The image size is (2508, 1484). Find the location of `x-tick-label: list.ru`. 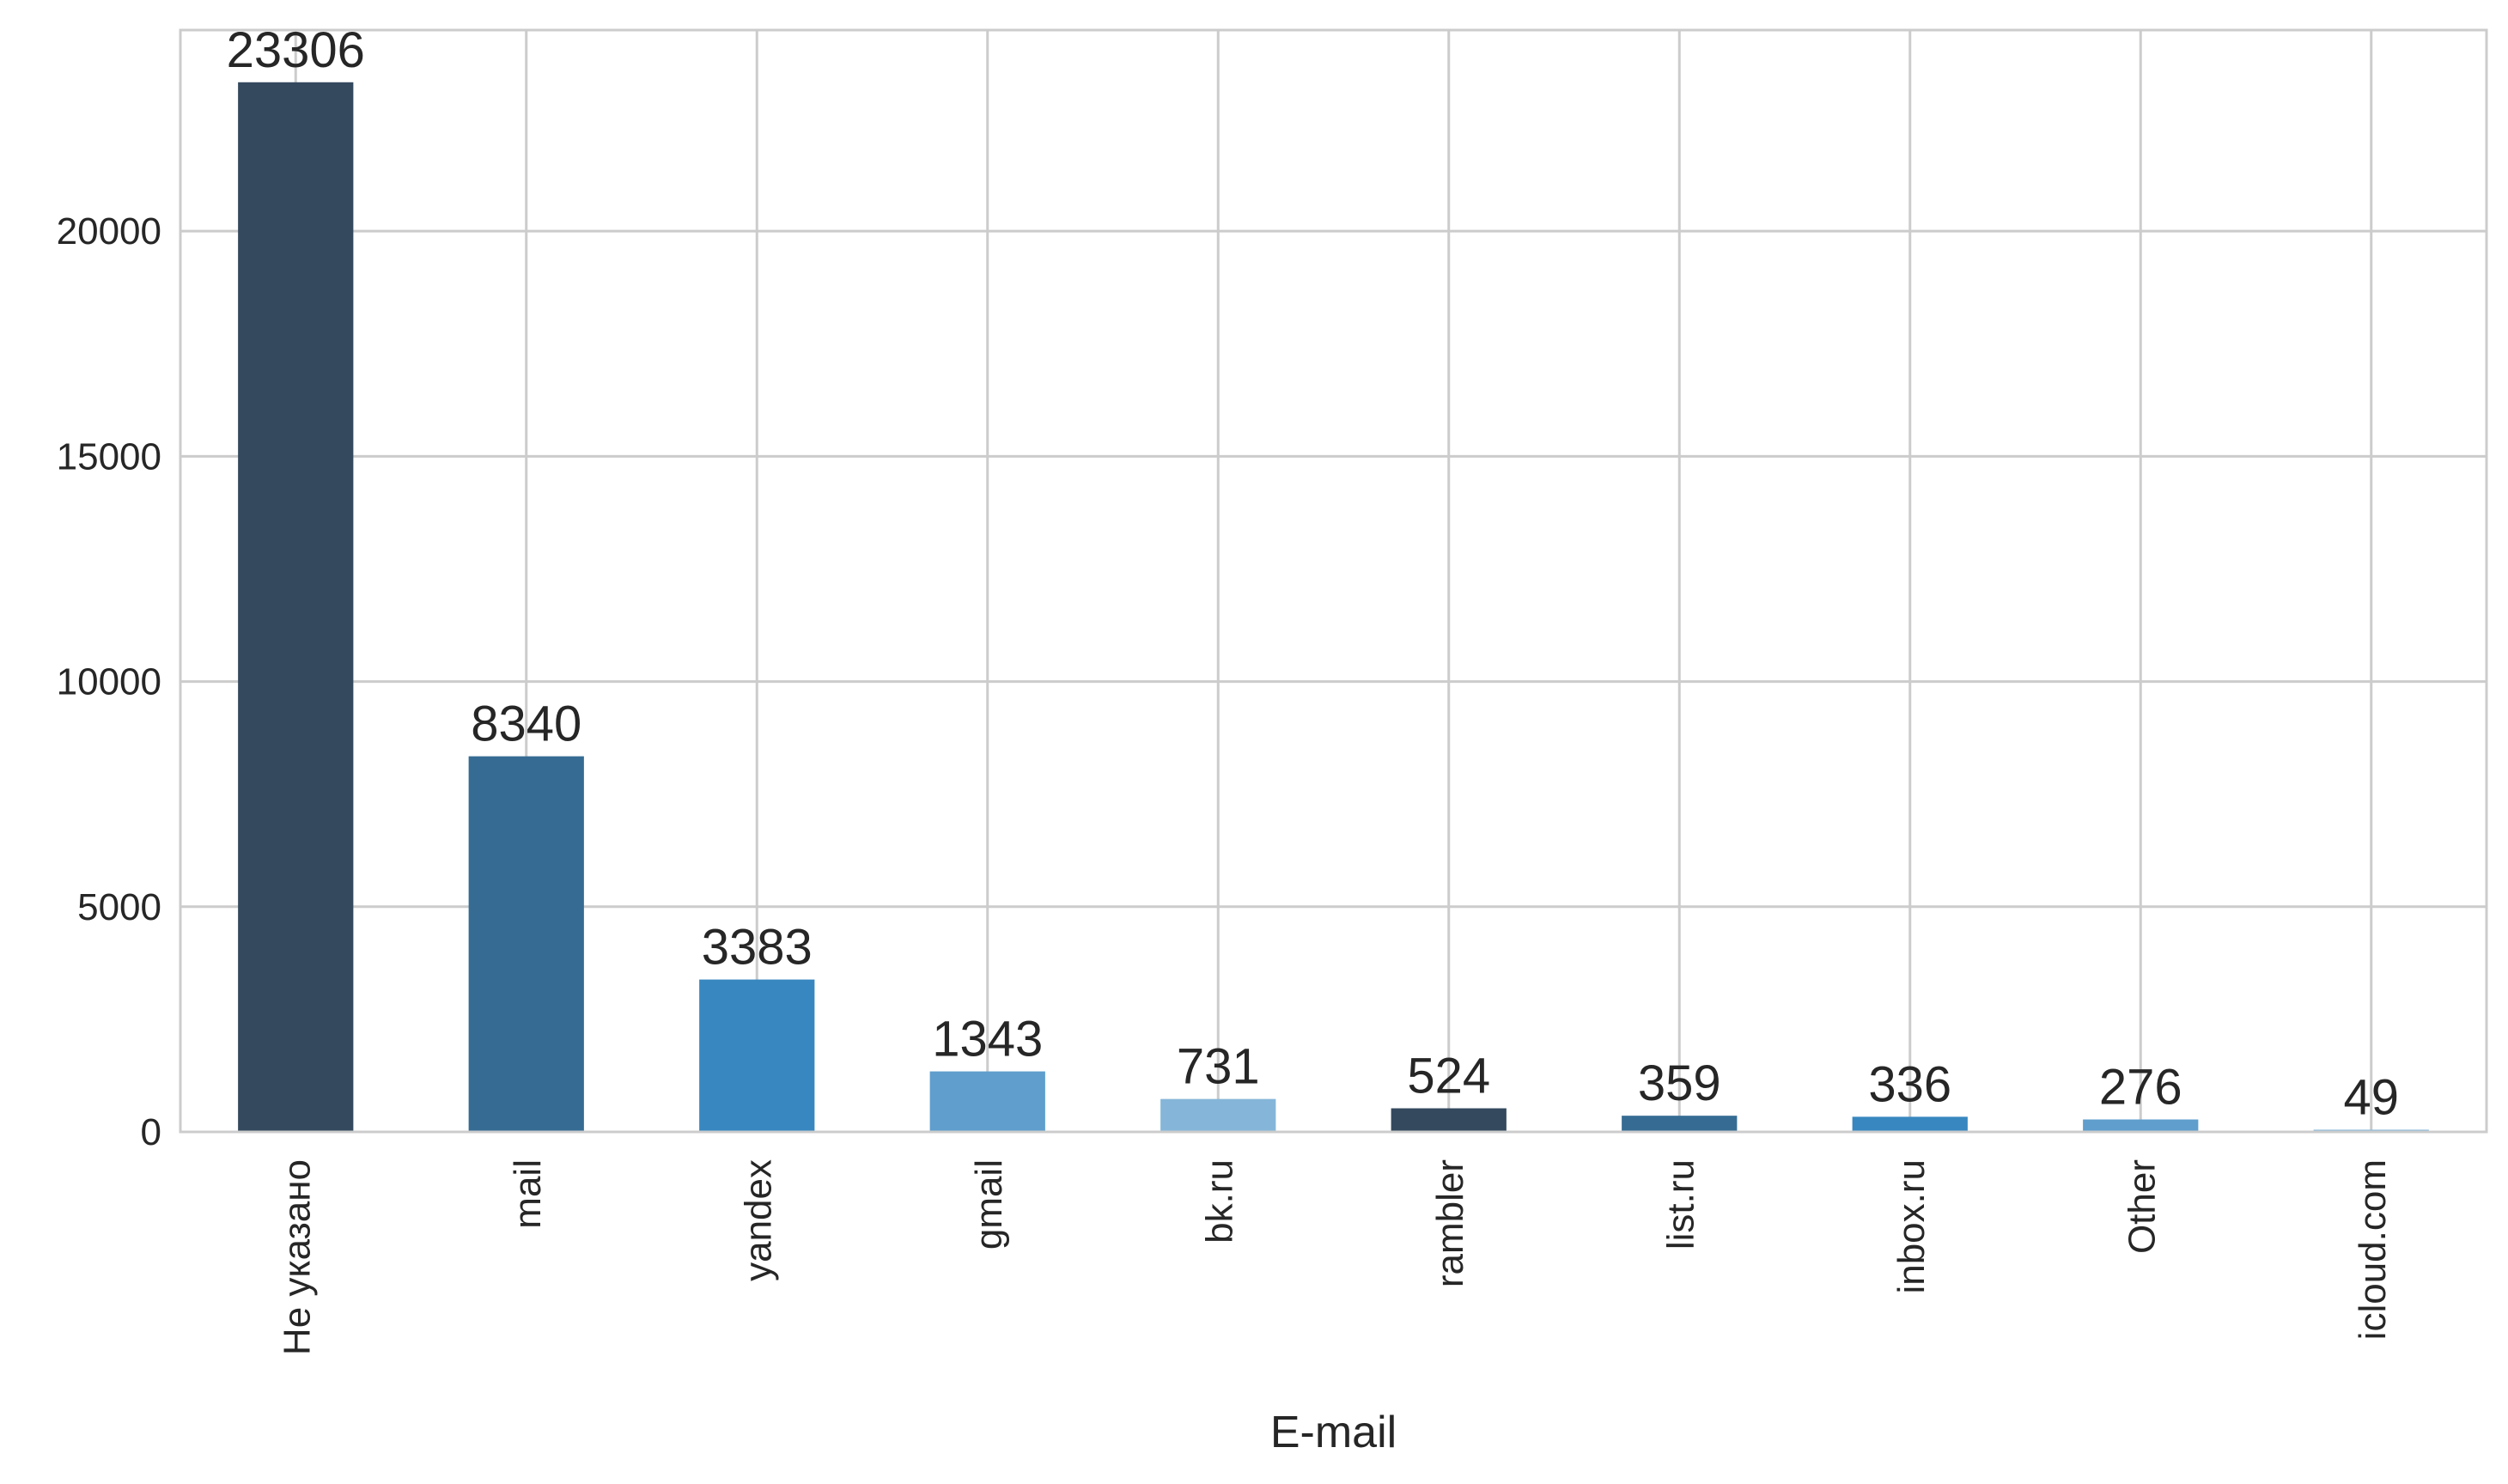

x-tick-label: list.ru is located at coordinates (1680, 1204).